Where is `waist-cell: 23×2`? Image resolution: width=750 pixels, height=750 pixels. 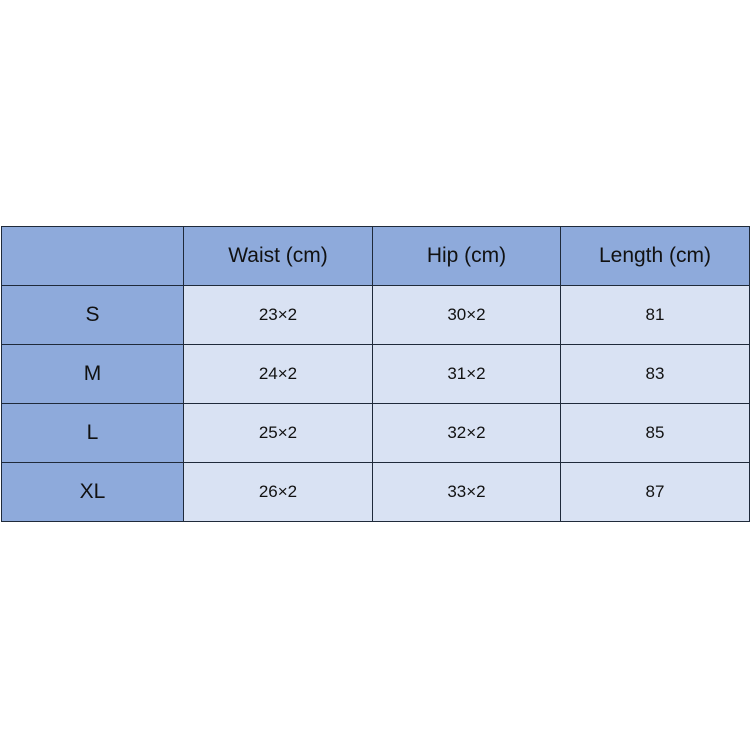 waist-cell: 23×2 is located at coordinates (278, 315).